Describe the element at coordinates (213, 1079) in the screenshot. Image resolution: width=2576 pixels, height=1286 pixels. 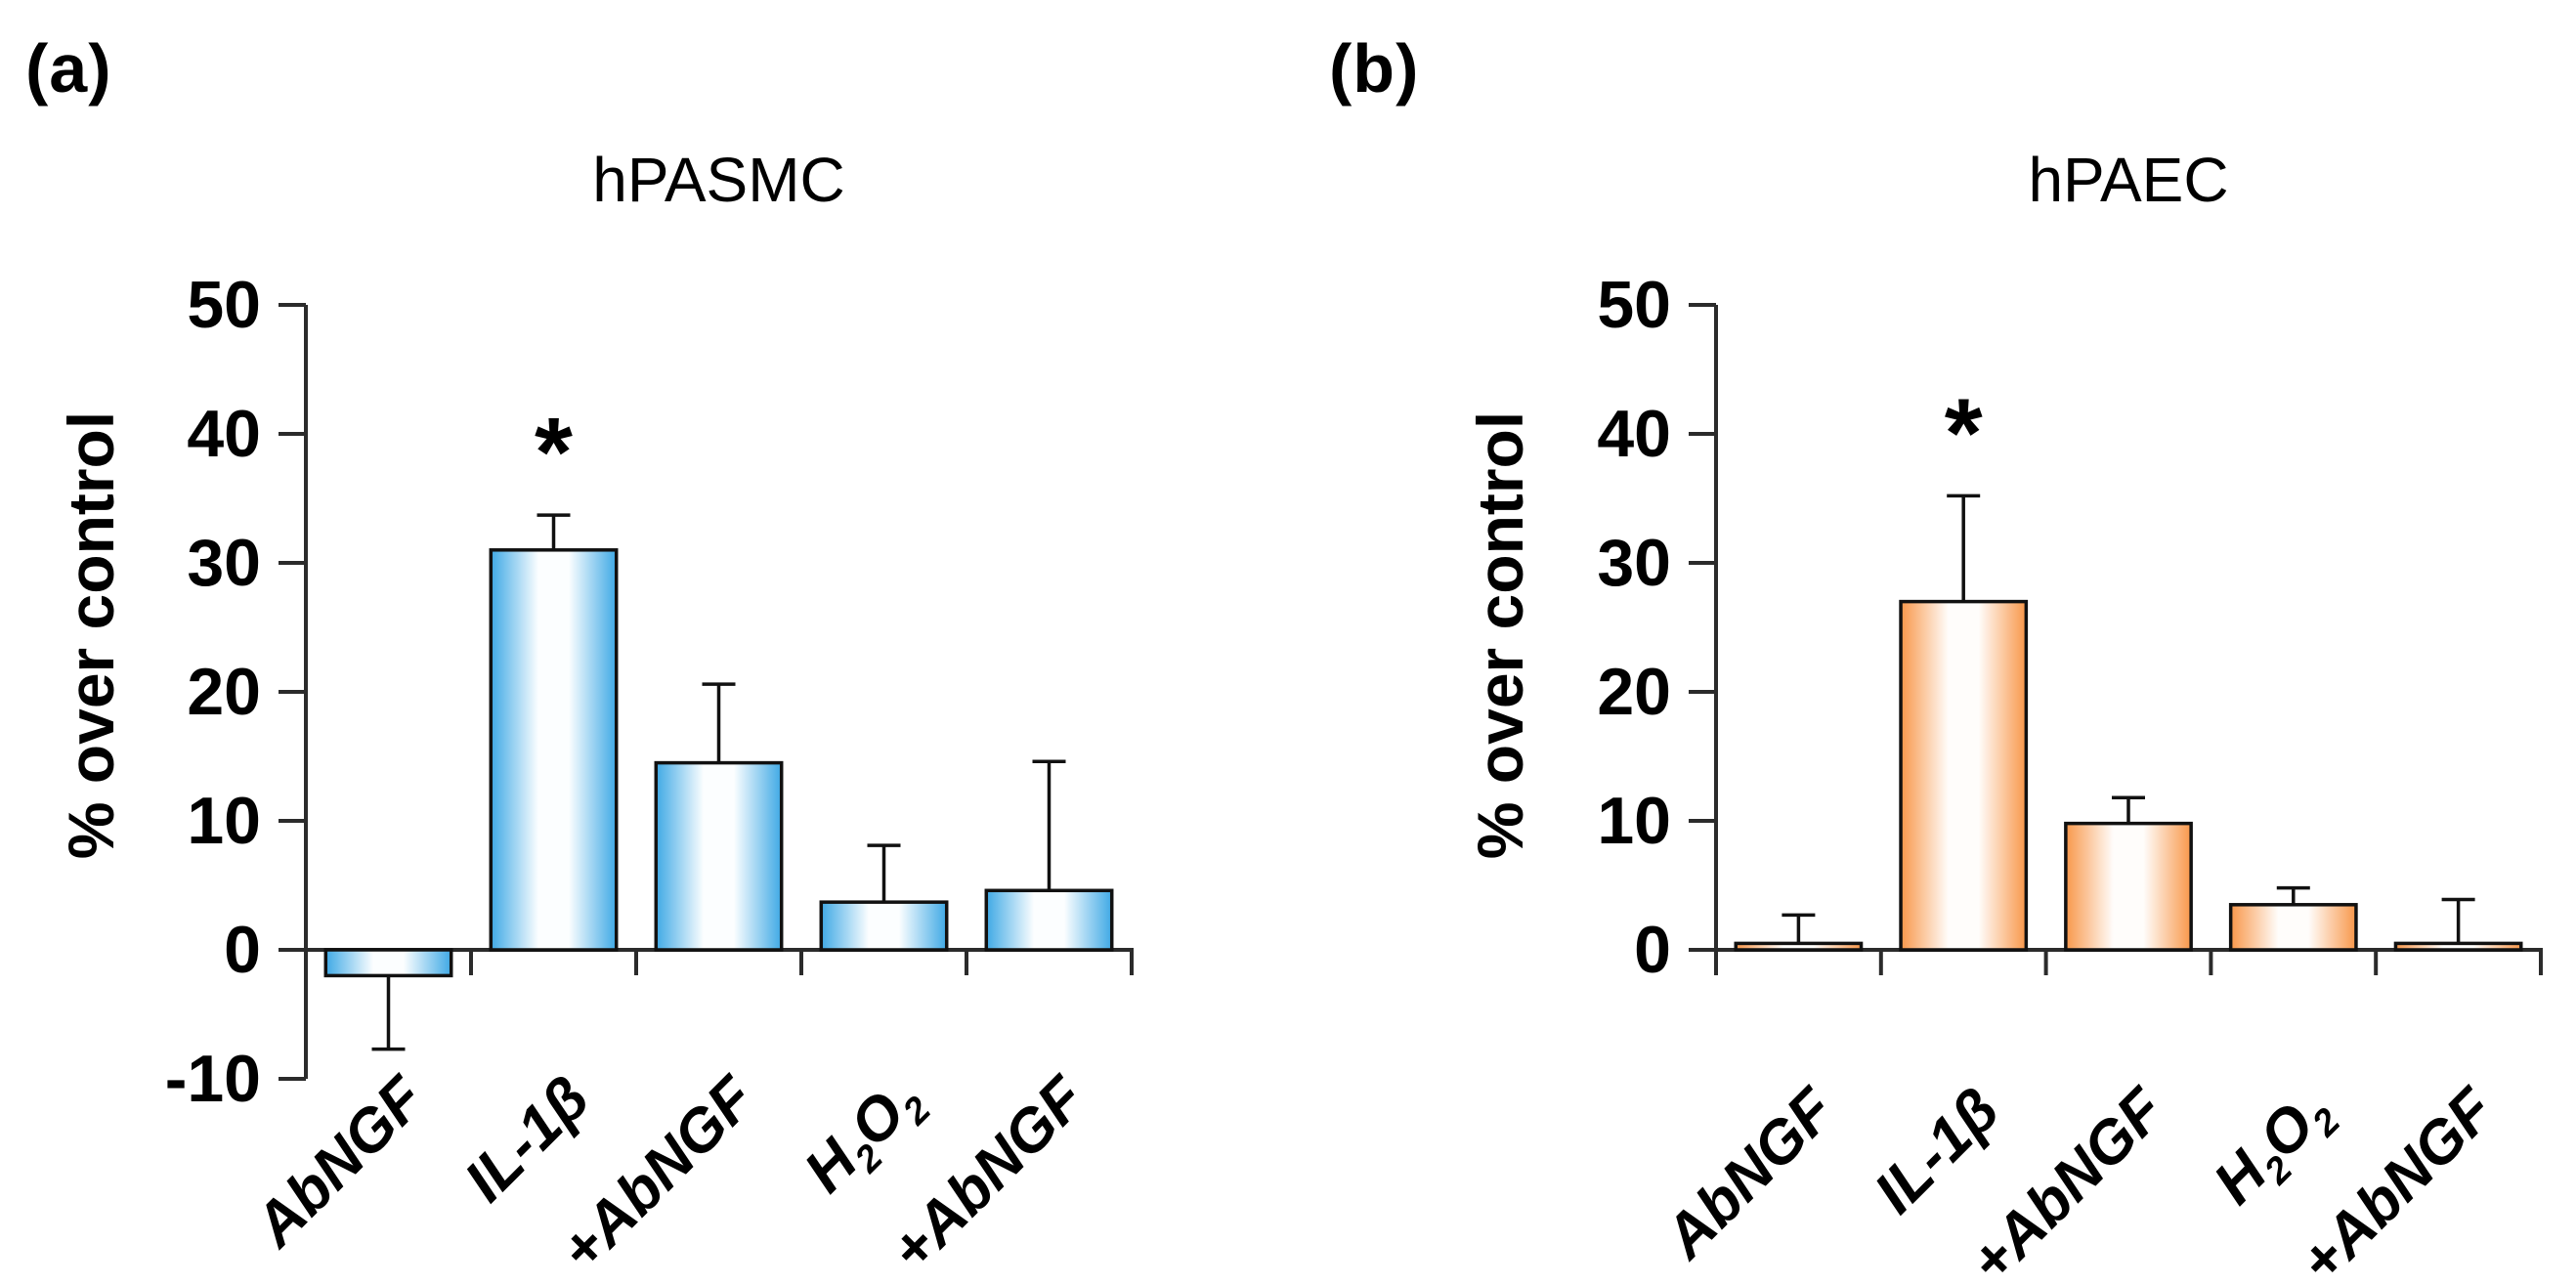
I see `y-tick-label: -10` at that location.